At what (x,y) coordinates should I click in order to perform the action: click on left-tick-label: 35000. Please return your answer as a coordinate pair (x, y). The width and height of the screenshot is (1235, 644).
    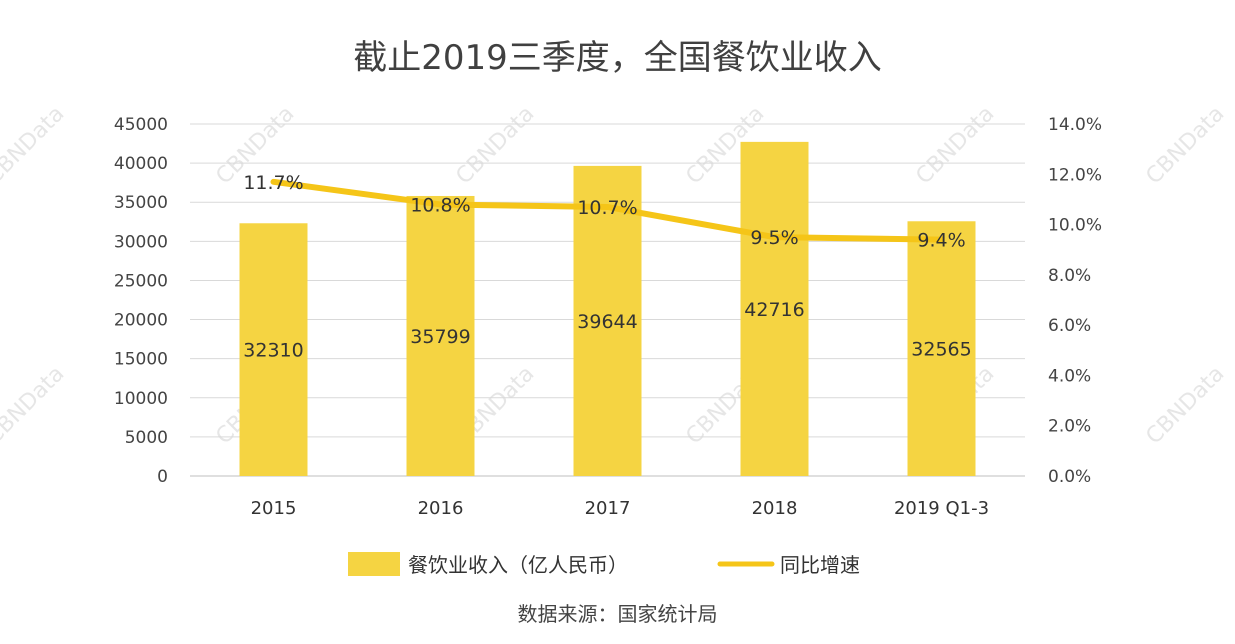
    Looking at the image, I should click on (141, 203).